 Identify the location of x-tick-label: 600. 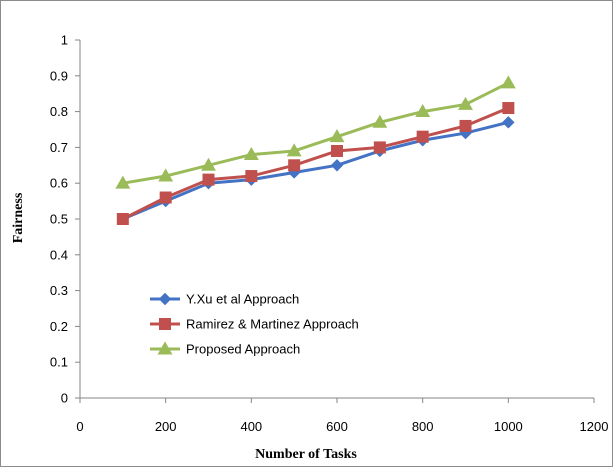
(337, 426).